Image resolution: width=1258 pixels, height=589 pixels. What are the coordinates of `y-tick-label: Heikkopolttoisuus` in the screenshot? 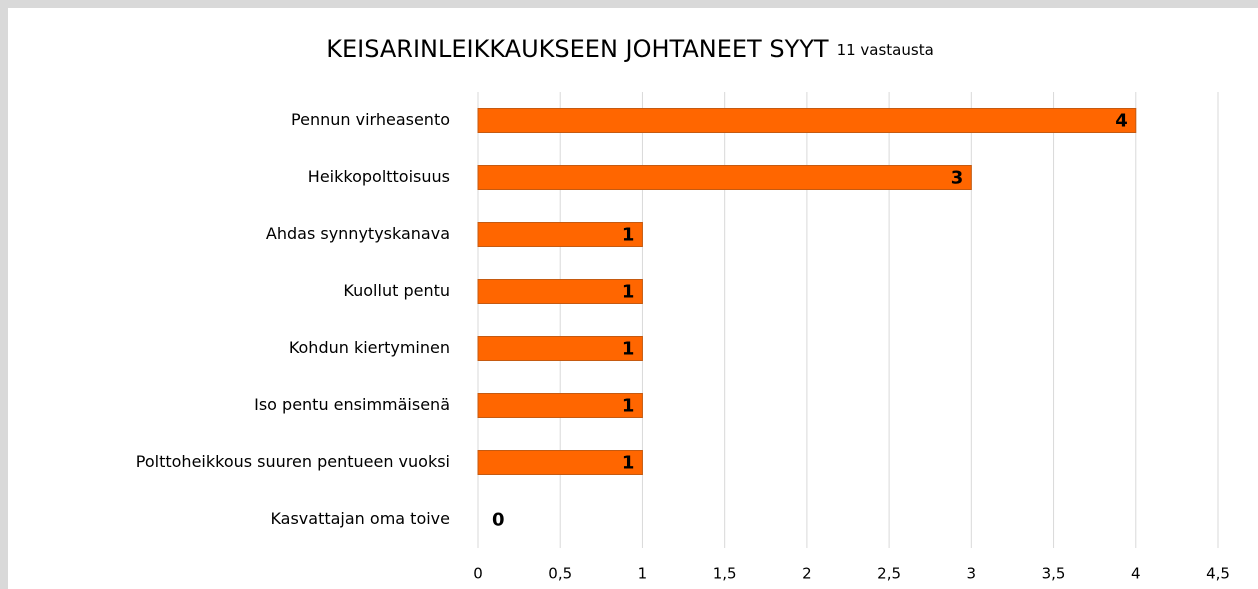 It's located at (379, 176).